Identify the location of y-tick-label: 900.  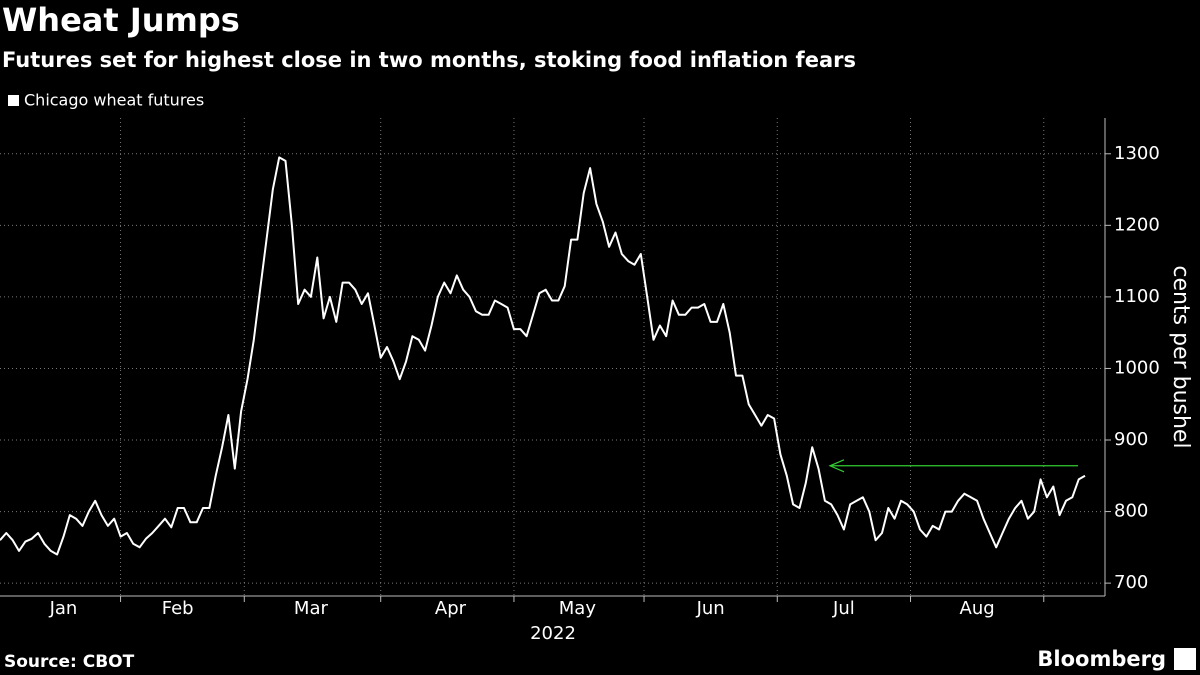
(1131, 439).